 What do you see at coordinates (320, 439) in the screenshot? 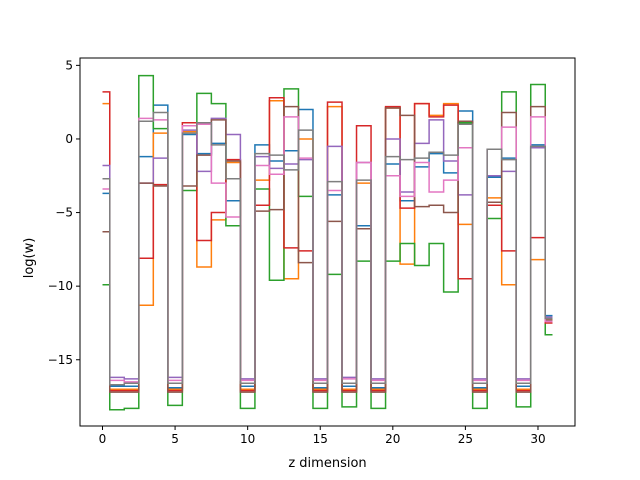
I see `x-tick-label: 15` at bounding box center [320, 439].